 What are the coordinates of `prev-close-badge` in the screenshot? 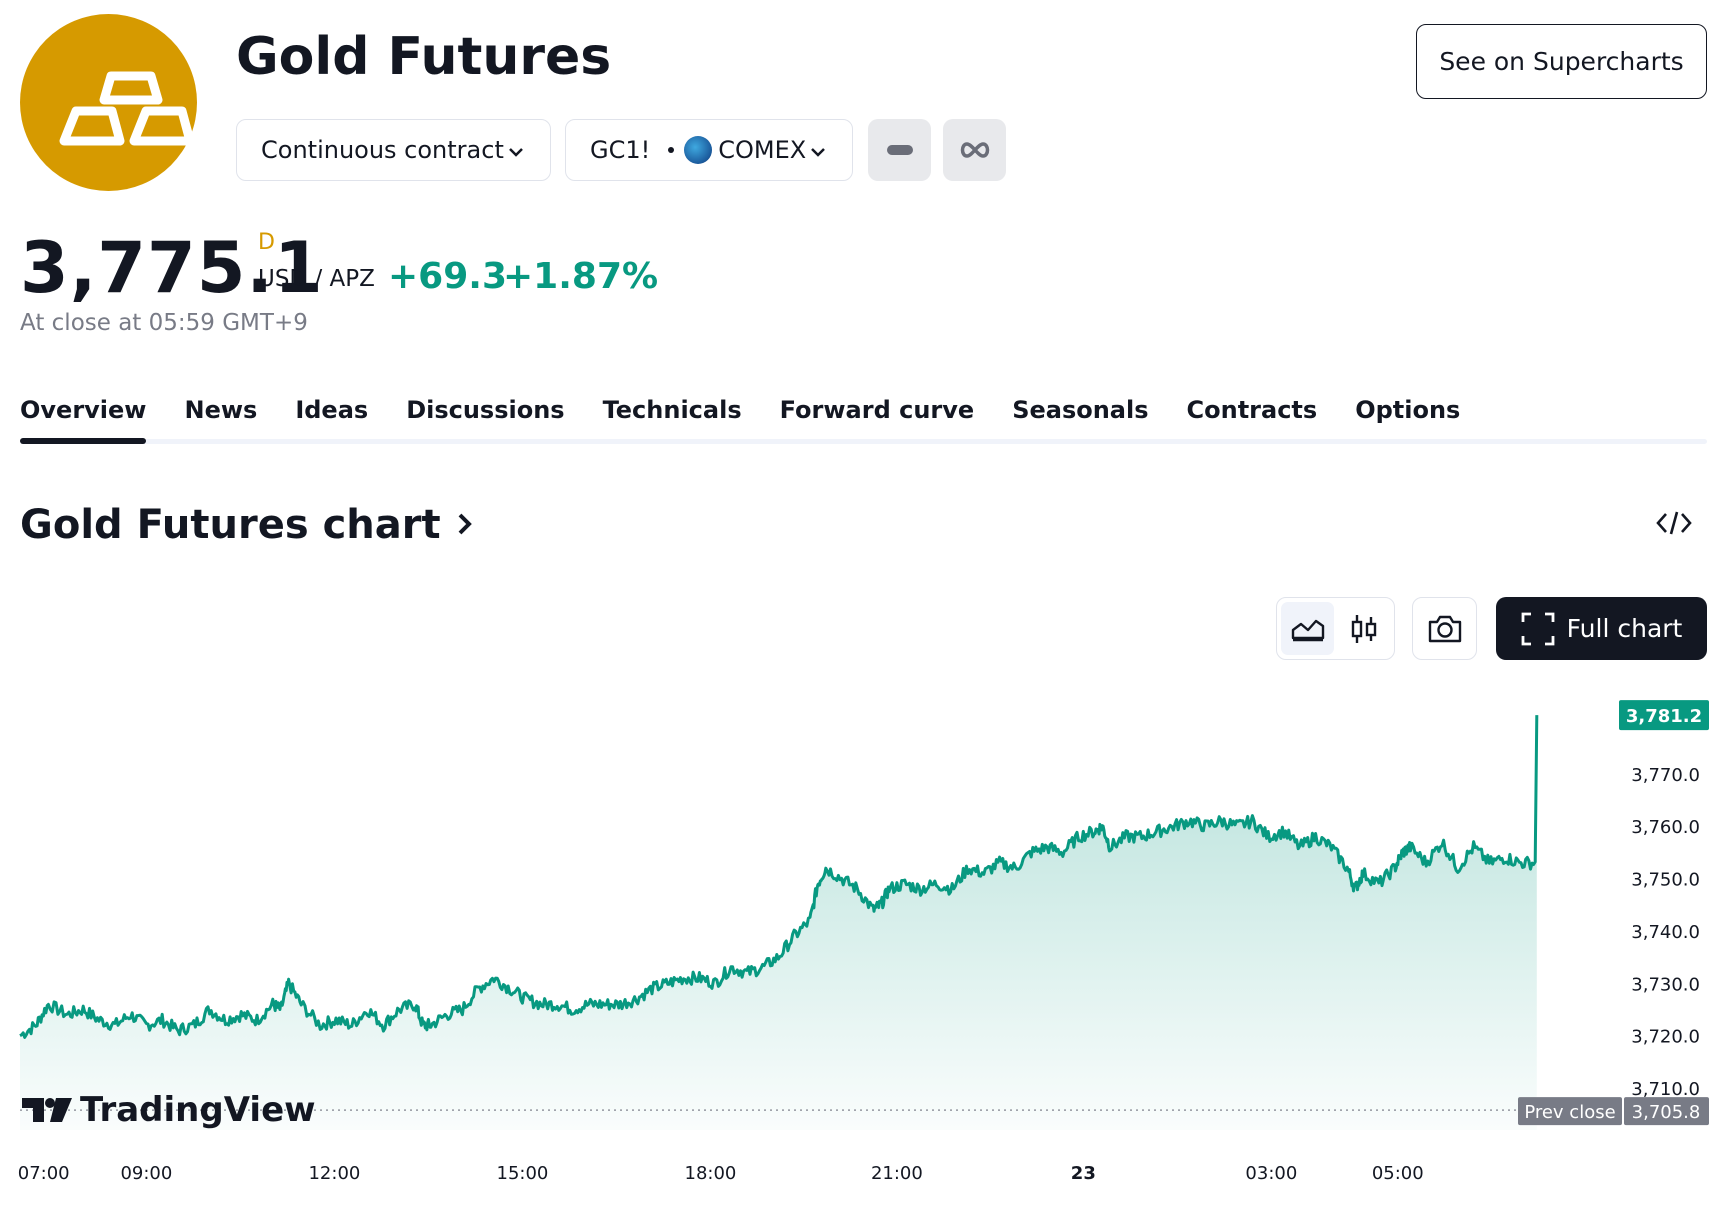 It's located at (1666, 1111).